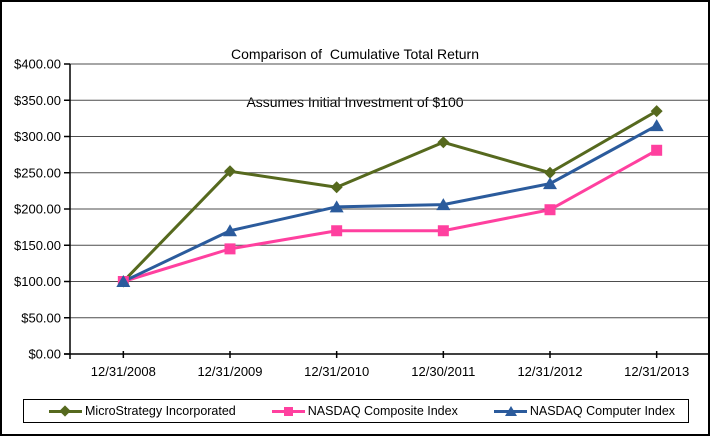 This screenshot has width=710, height=436. Describe the element at coordinates (123, 371) in the screenshot. I see `x-tick-label: 12/31/2008` at that location.